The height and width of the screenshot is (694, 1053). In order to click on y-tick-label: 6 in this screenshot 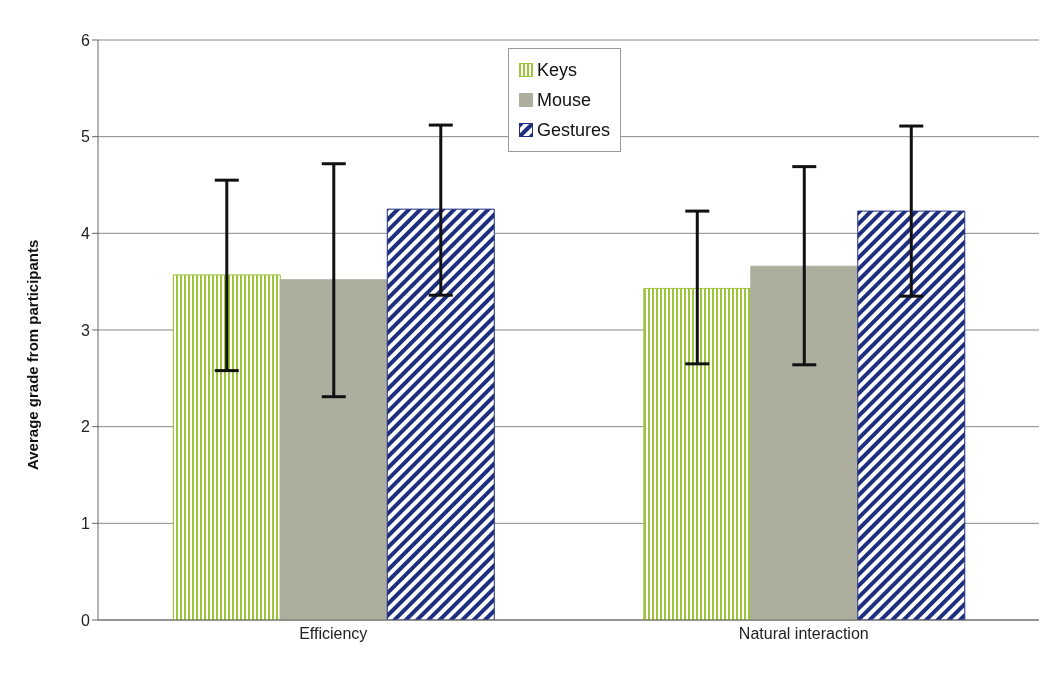, I will do `click(86, 40)`.